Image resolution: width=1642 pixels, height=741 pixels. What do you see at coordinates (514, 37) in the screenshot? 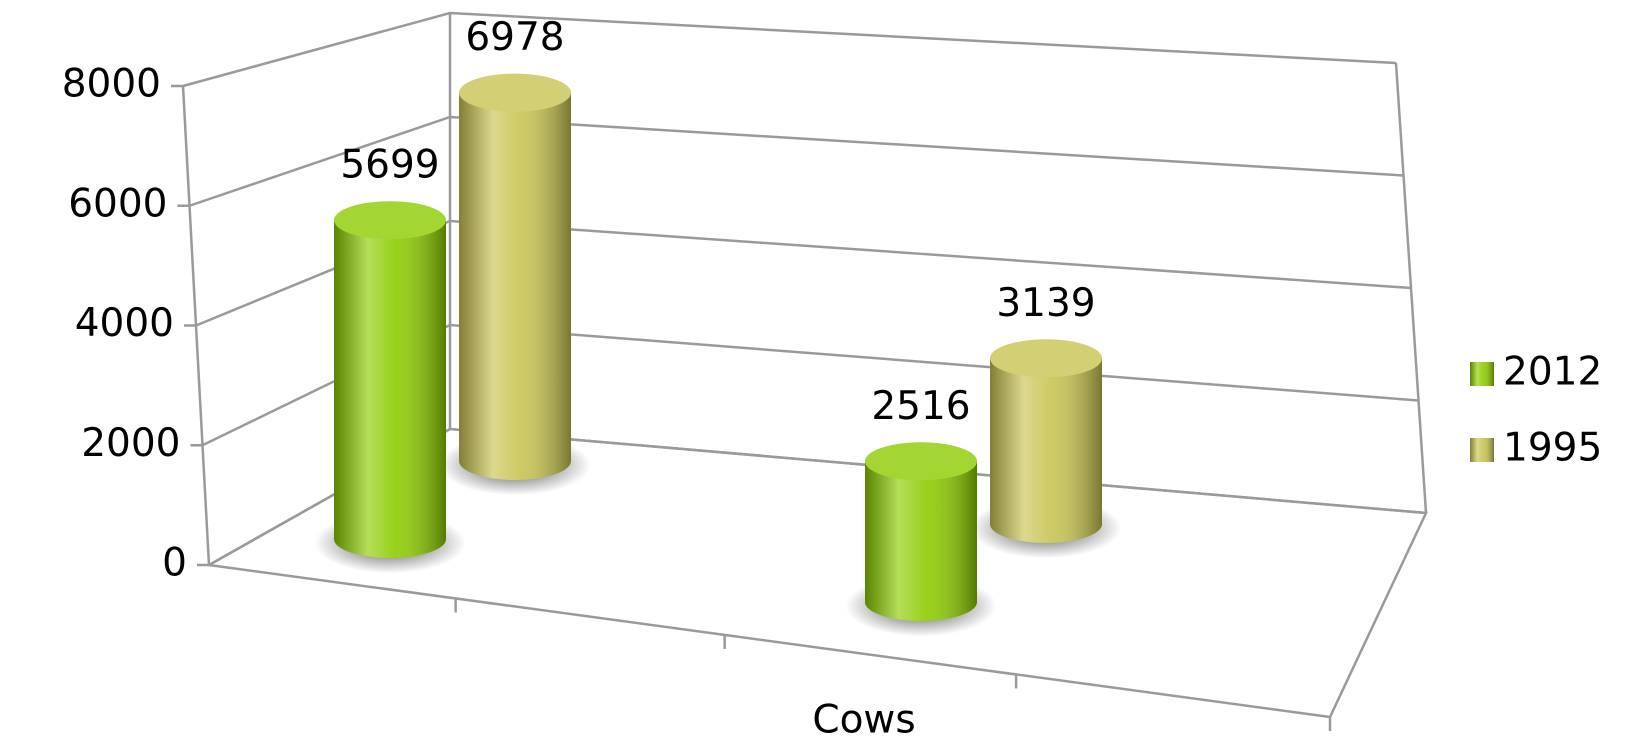
I see `data-label: 6978` at bounding box center [514, 37].